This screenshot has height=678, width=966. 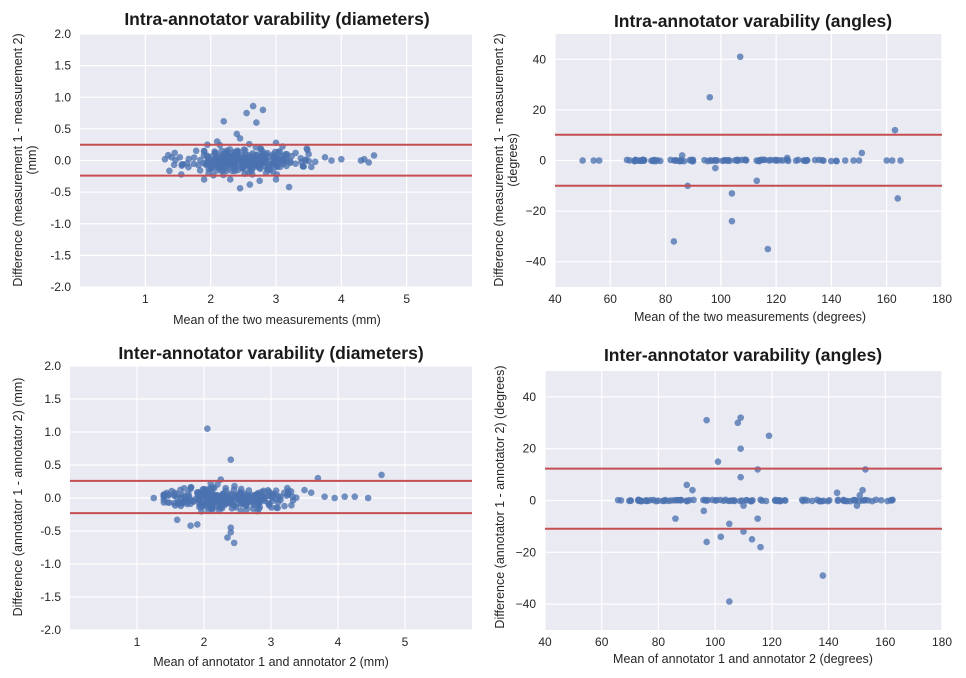 I want to click on x-tick-label: 100, so click(x=715, y=642).